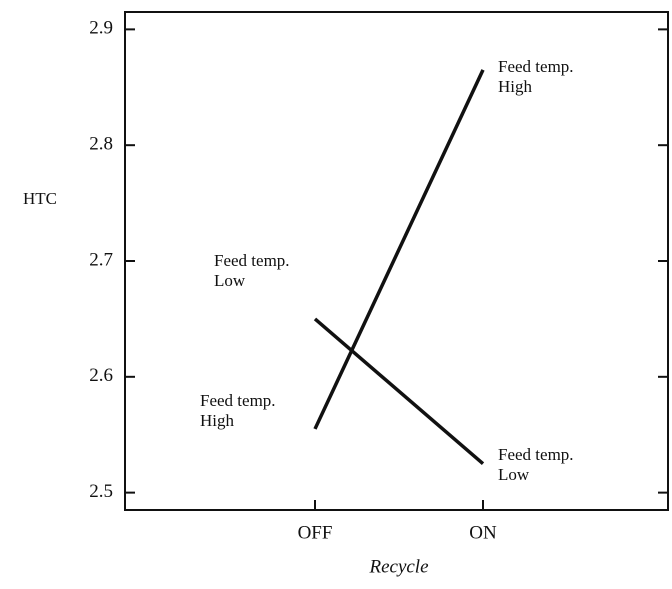  Describe the element at coordinates (40, 198) in the screenshot. I see `y-axis-label: HTC` at that location.